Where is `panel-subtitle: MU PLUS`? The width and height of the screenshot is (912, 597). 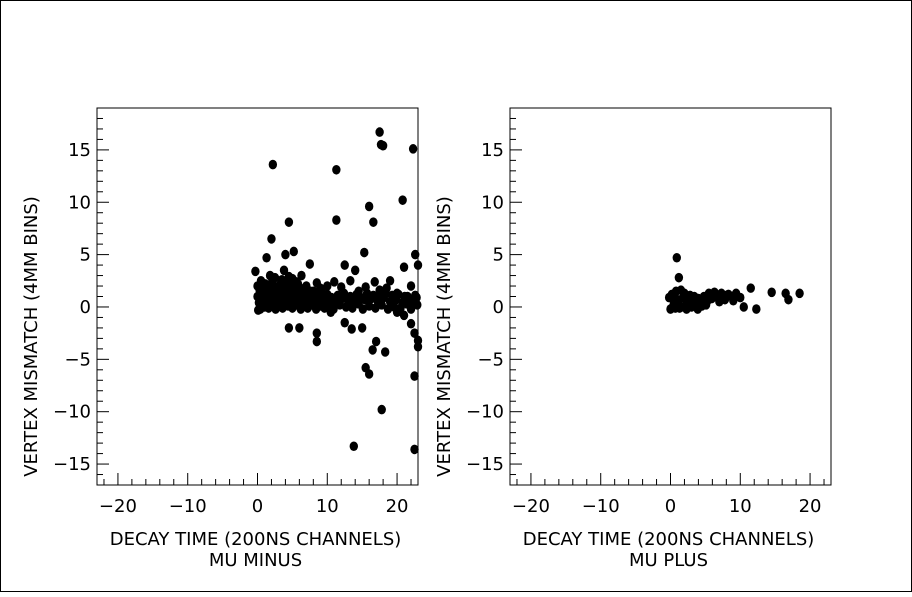 panel-subtitle: MU PLUS is located at coordinates (668, 560).